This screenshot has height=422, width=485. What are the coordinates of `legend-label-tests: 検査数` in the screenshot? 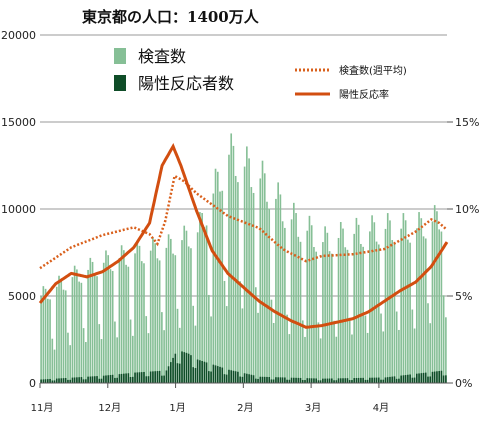 It's located at (162, 56).